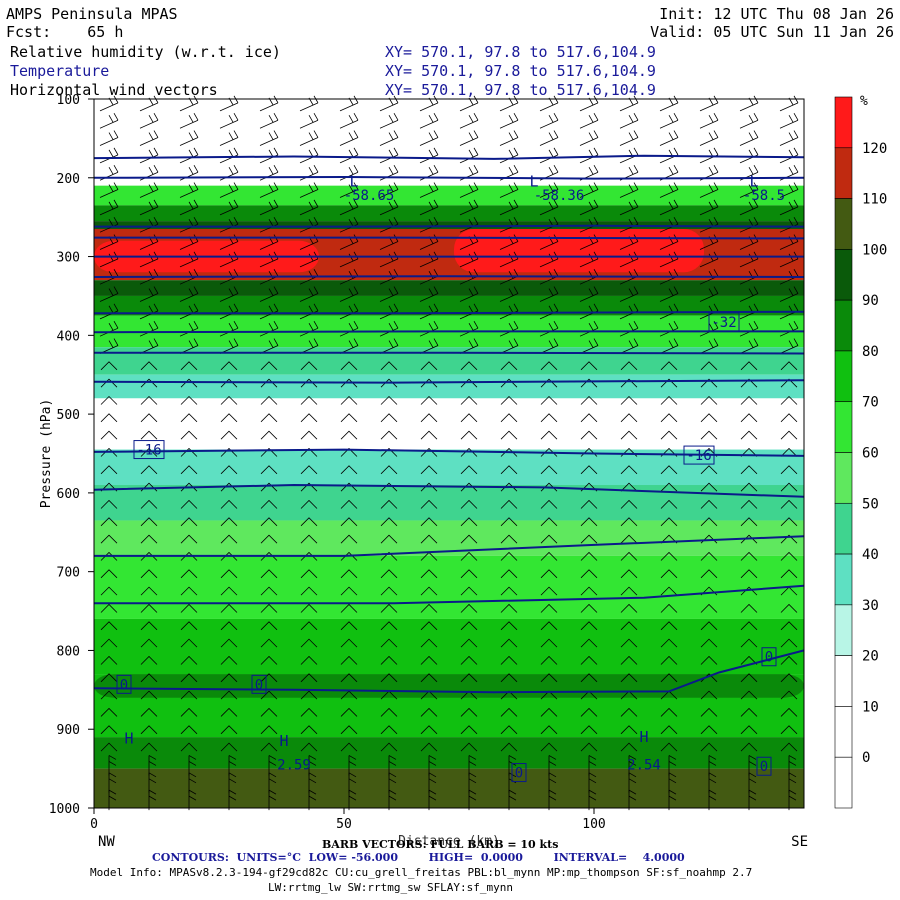 Image resolution: width=900 pixels, height=900 pixels. I want to click on extrema-mark: H, so click(128, 739).